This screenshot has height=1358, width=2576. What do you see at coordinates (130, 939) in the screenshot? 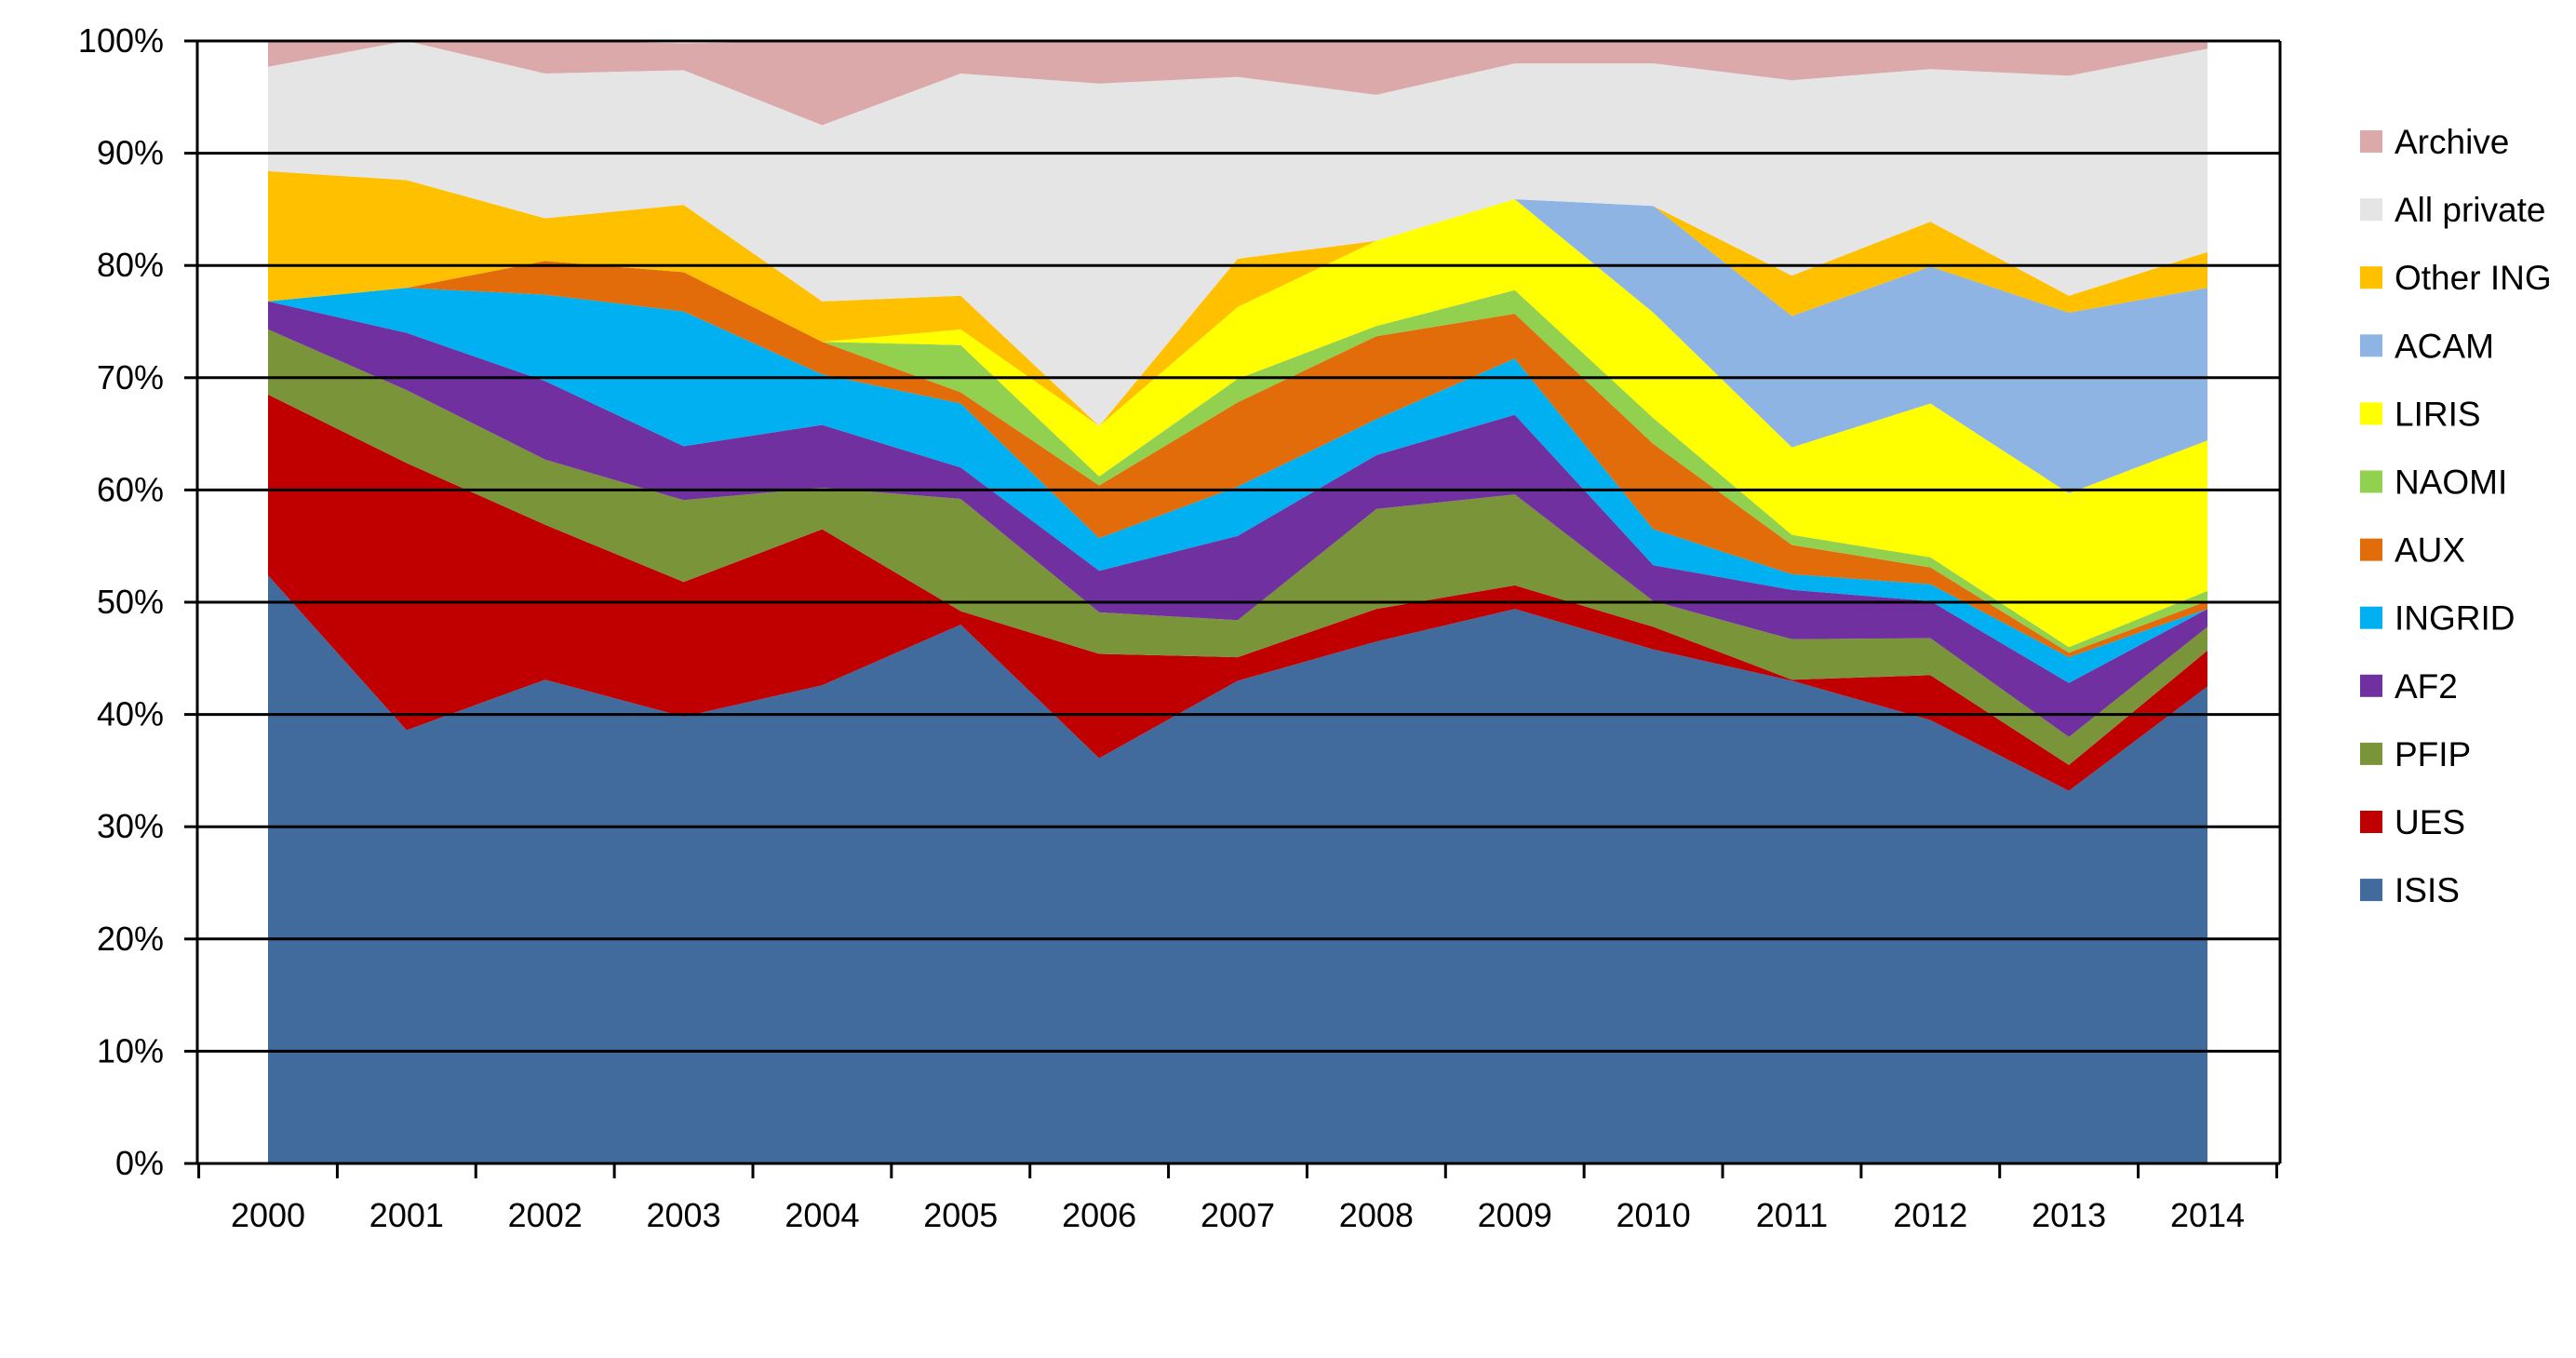
I see `y-tick-label: 20%` at bounding box center [130, 939].